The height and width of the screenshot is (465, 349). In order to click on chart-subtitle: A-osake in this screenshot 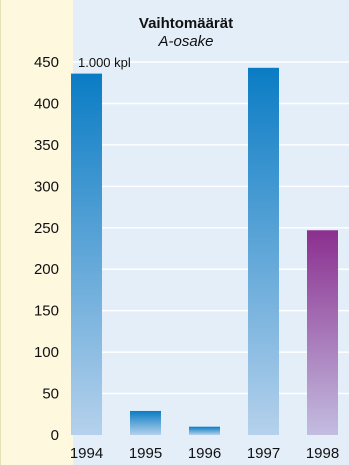, I will do `click(185, 41)`.